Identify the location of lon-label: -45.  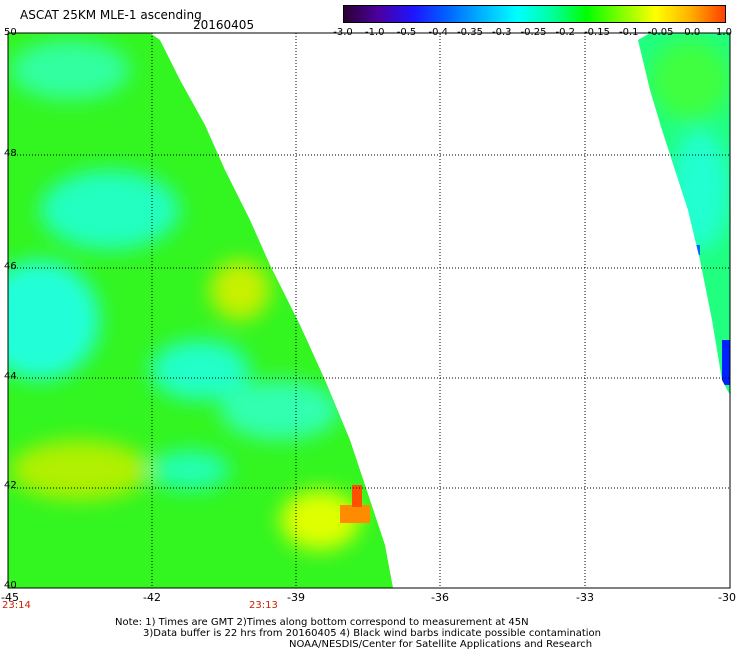
(10, 597).